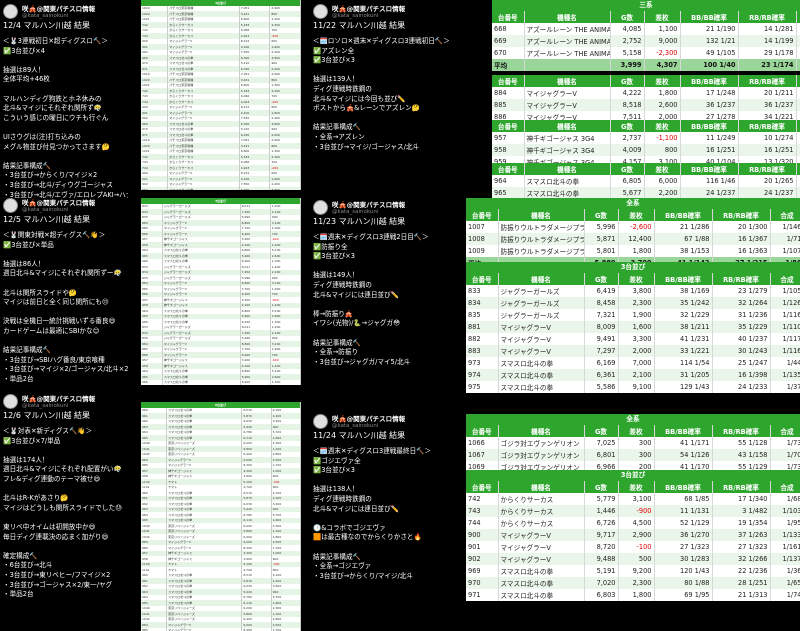 Image resolution: width=800 pixels, height=631 pixels. Describe the element at coordinates (567, 181) in the screenshot. I see `table-cell: スマスロ北斗の拳` at that location.